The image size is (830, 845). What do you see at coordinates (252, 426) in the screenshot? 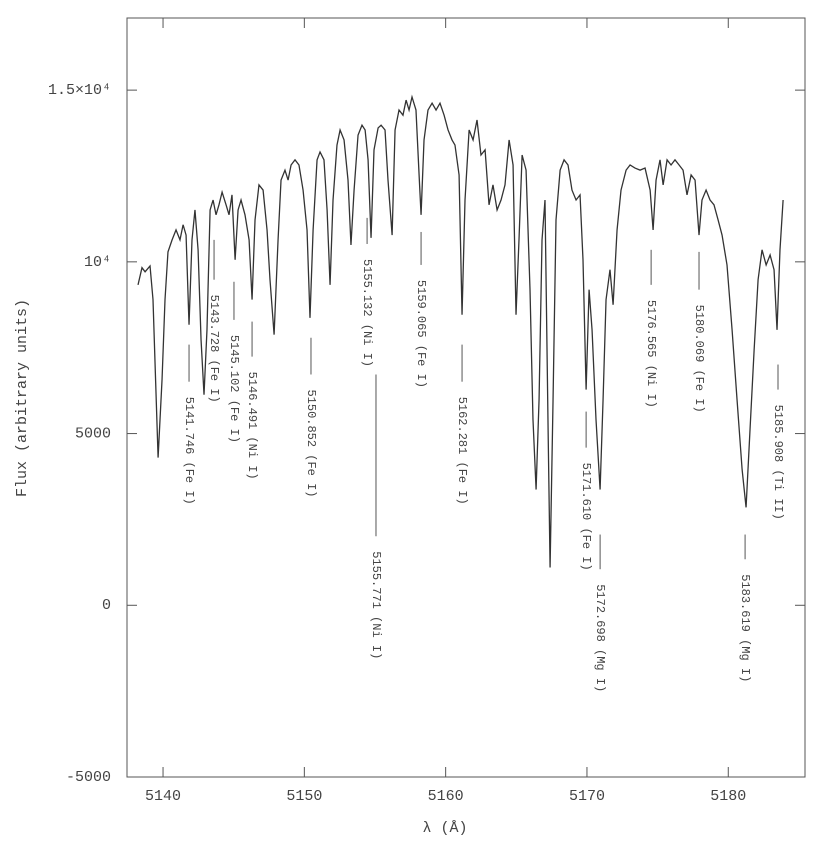
I see `line-label: 5146.491 (Ni I)` at bounding box center [252, 426].